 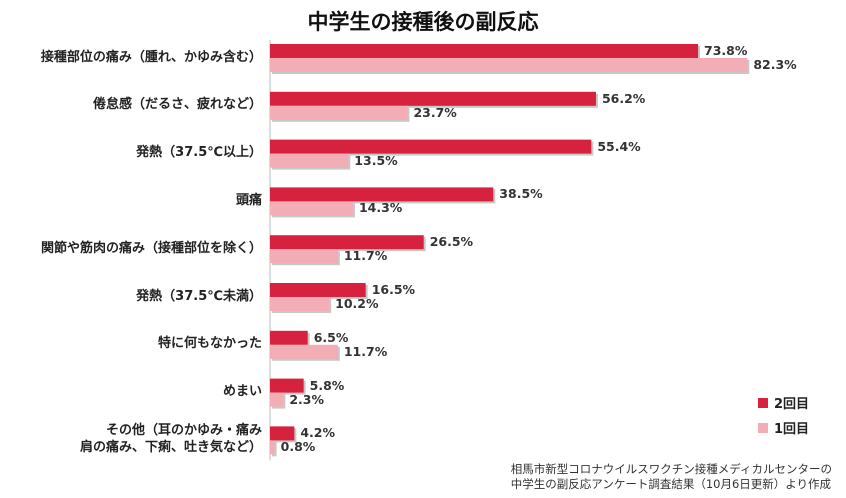 I want to click on category-label: 特に何もなかった, so click(x=209, y=344).